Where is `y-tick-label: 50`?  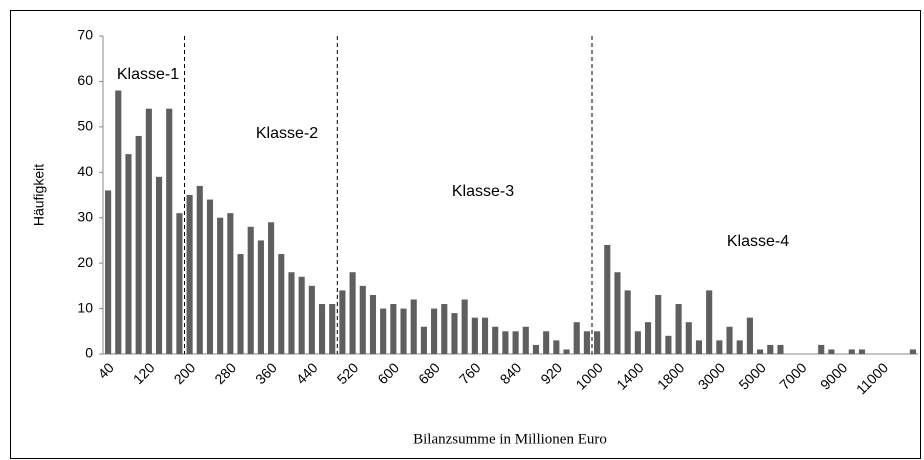 y-tick-label: 50 is located at coordinates (85, 126).